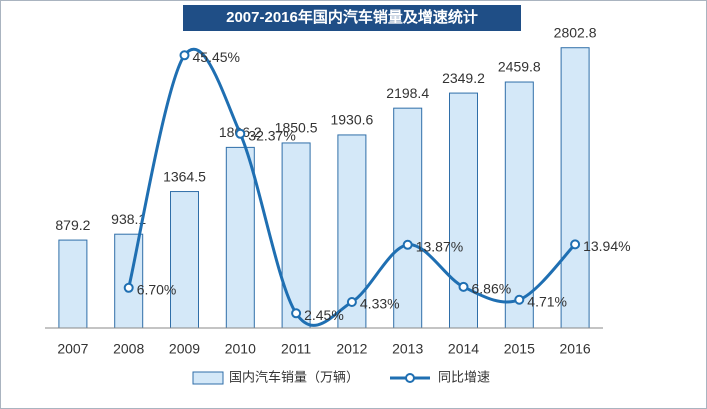 This screenshot has height=409, width=707. I want to click on line-value-label: 13.94%, so click(606, 246).